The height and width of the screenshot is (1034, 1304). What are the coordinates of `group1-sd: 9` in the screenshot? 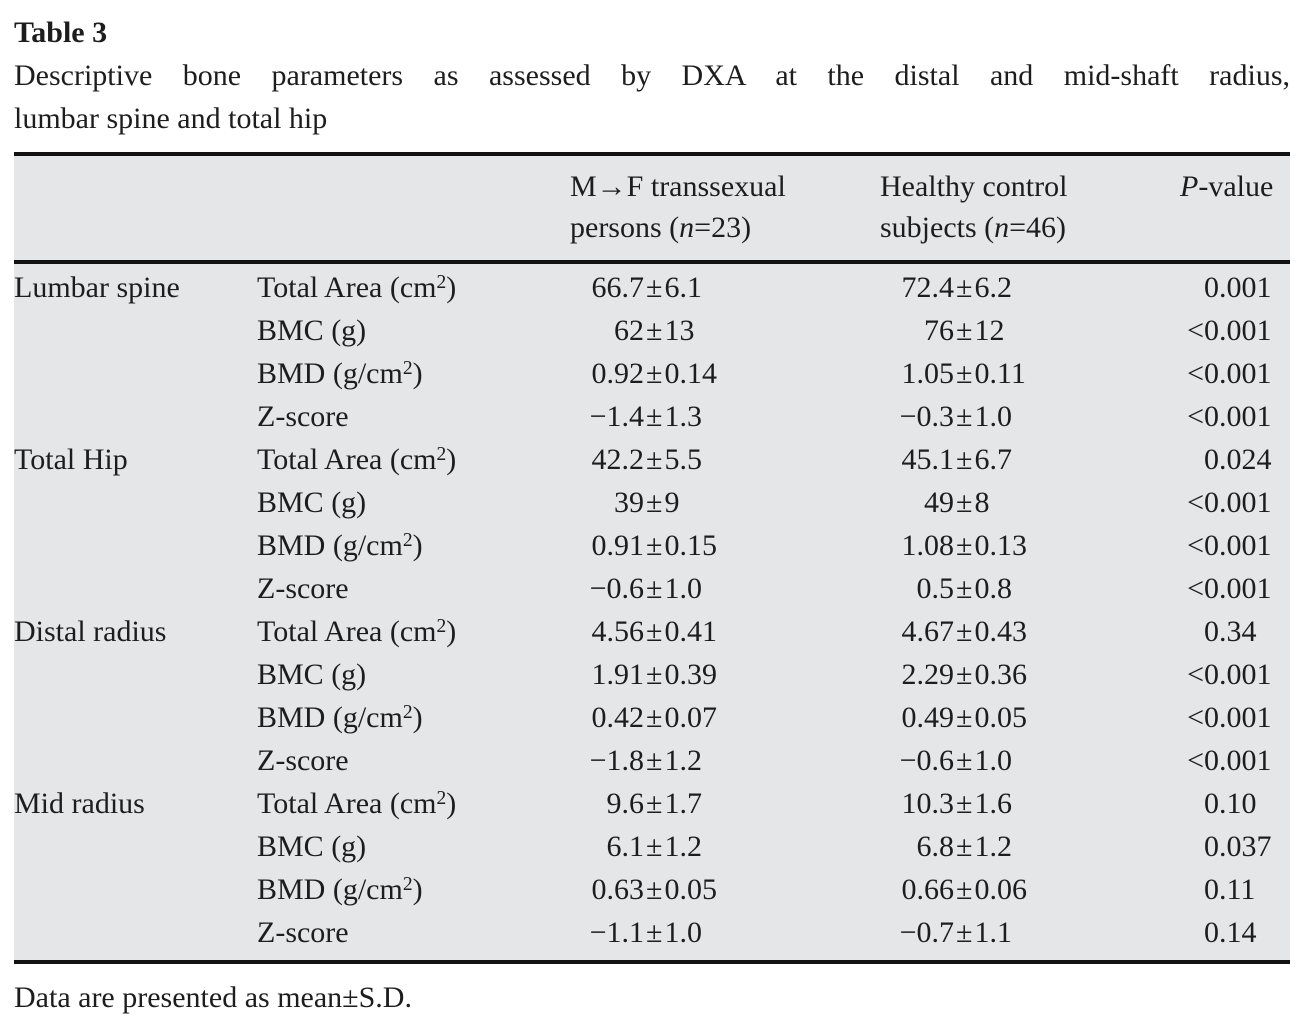 It's located at (672, 502).